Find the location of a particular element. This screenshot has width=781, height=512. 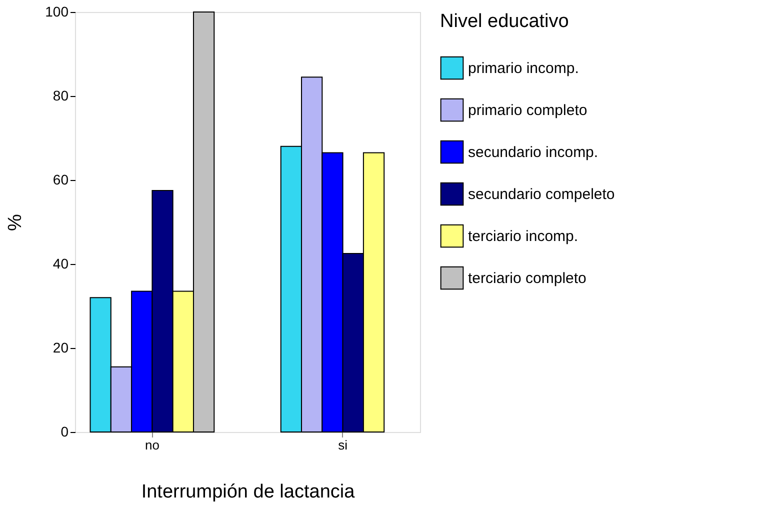

legend-label: secundario compeleto is located at coordinates (541, 194).